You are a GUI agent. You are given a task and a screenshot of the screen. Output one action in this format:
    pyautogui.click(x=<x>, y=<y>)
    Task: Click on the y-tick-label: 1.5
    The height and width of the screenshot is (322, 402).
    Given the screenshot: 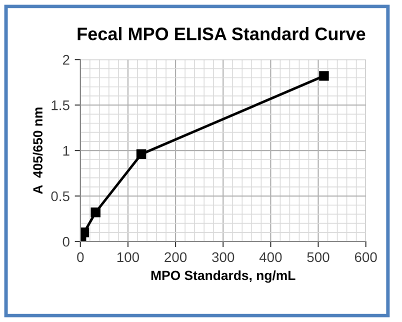 What is the action you would take?
    pyautogui.click(x=61, y=105)
    